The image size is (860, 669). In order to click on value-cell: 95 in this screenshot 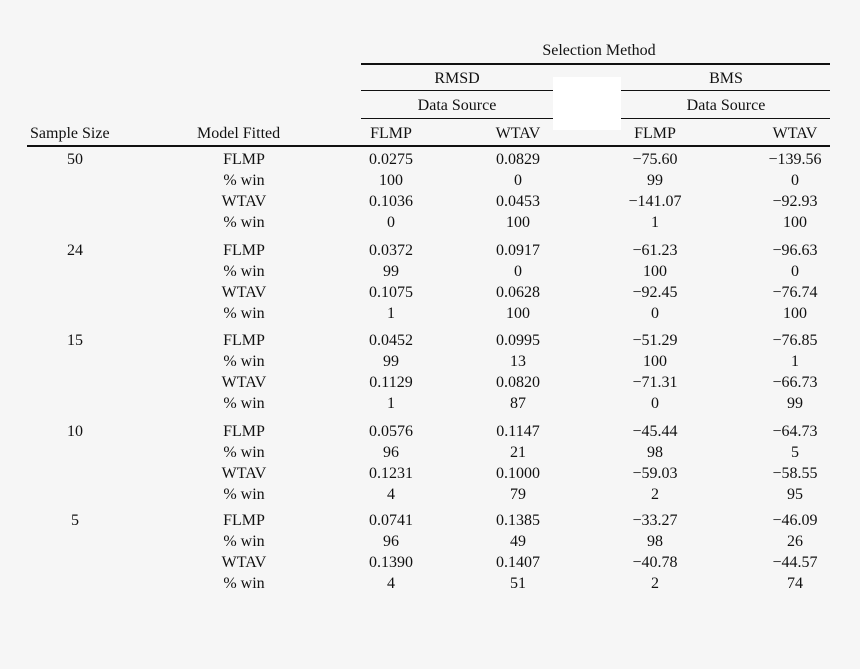, I will do `click(795, 494)`.